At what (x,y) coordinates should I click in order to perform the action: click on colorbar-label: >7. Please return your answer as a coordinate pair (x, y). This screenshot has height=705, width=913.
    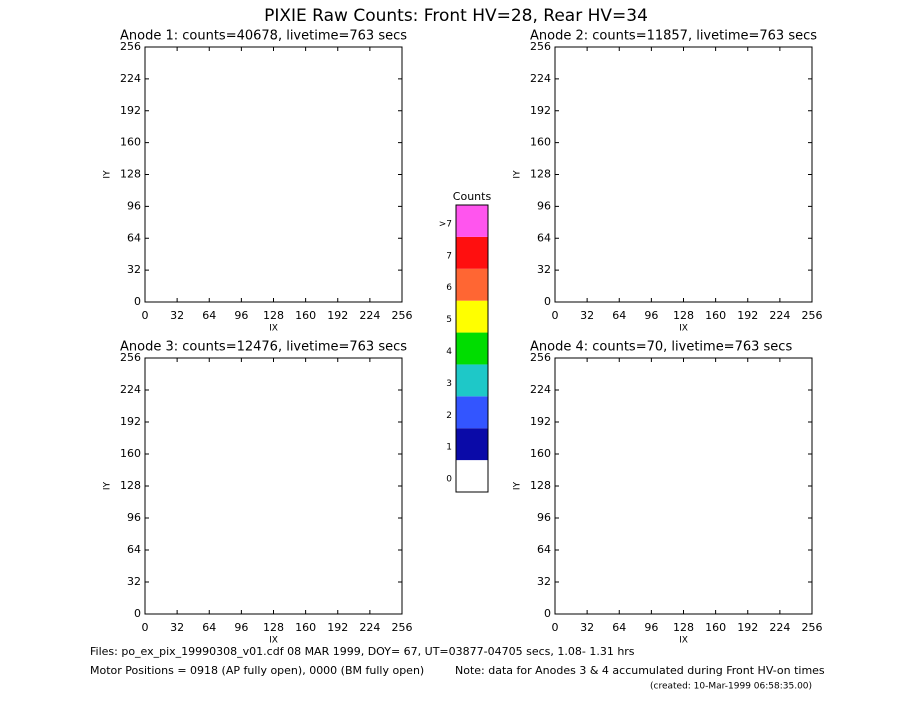
    Looking at the image, I should click on (445, 224).